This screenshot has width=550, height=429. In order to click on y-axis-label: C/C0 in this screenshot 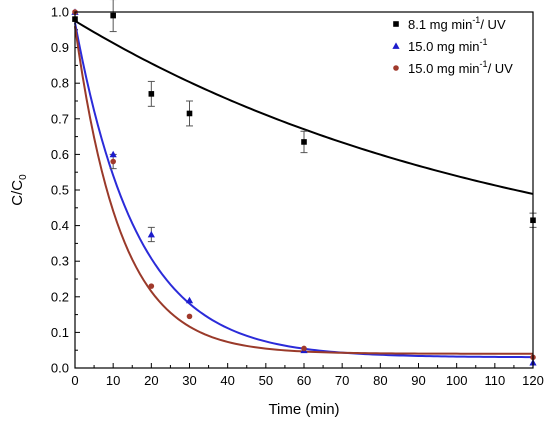, I will do `click(19, 190)`.